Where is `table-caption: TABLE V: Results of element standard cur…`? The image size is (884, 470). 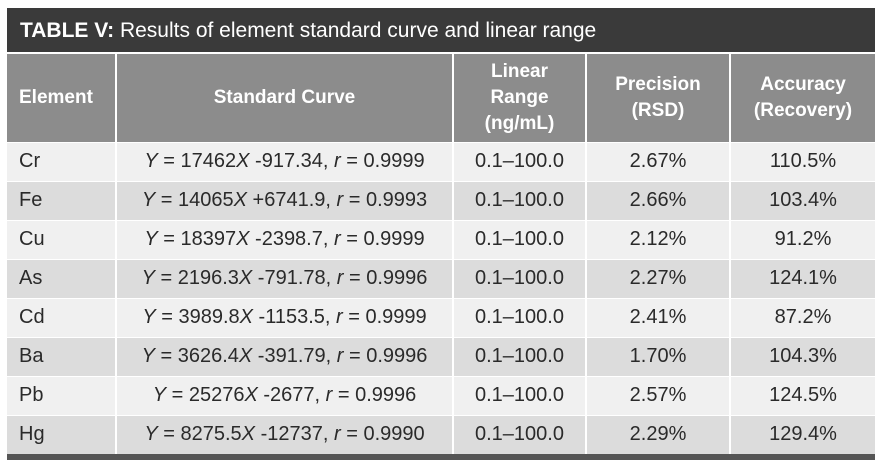
table-caption: TABLE V: Results of element standard cur… is located at coordinates (441, 31).